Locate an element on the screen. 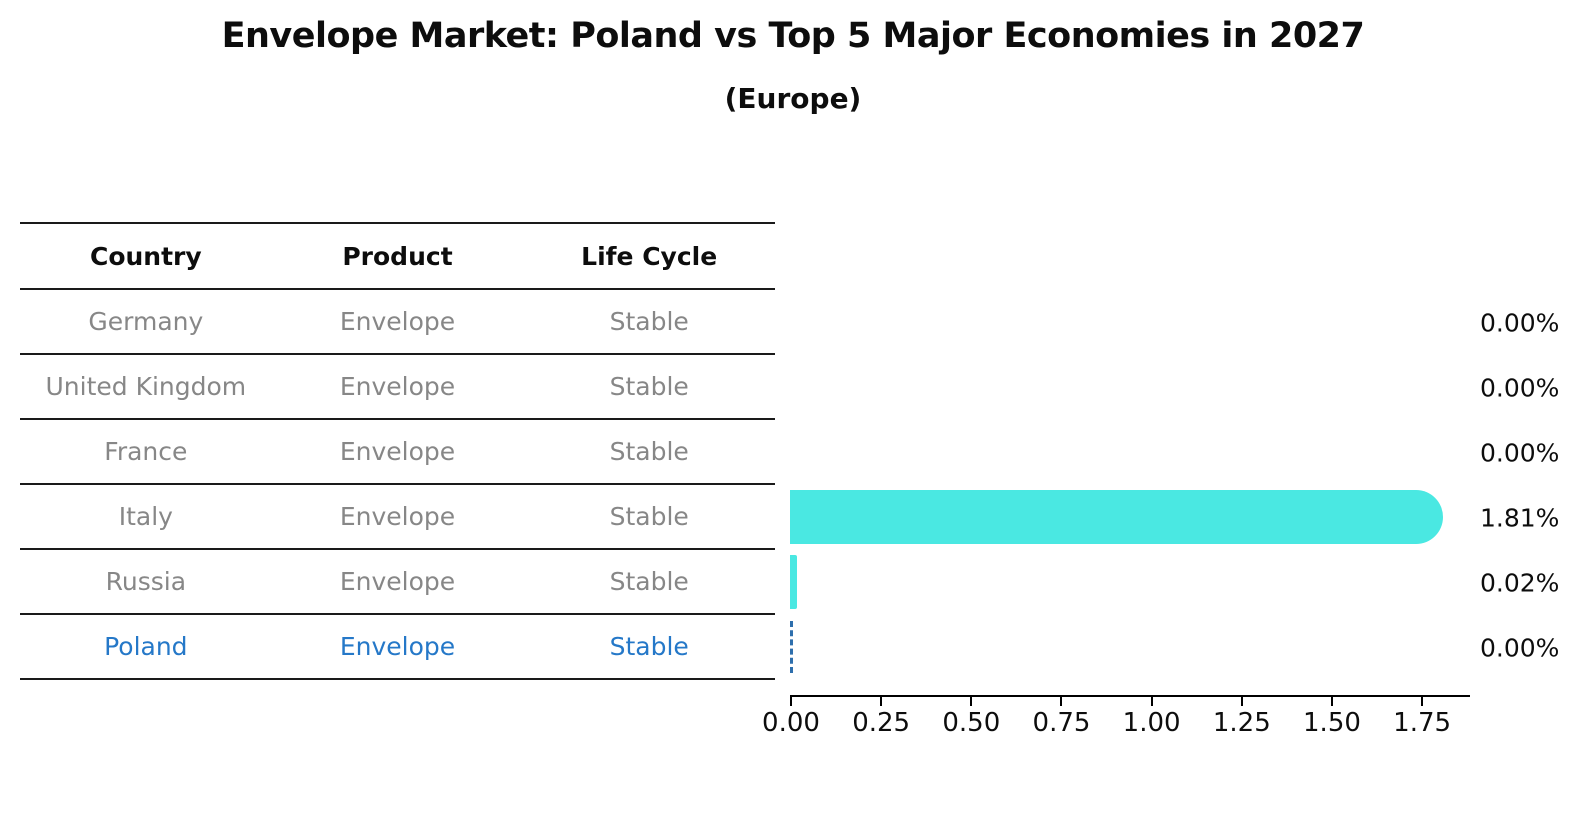 The height and width of the screenshot is (823, 1586). cell-country: Russia is located at coordinates (146, 581).